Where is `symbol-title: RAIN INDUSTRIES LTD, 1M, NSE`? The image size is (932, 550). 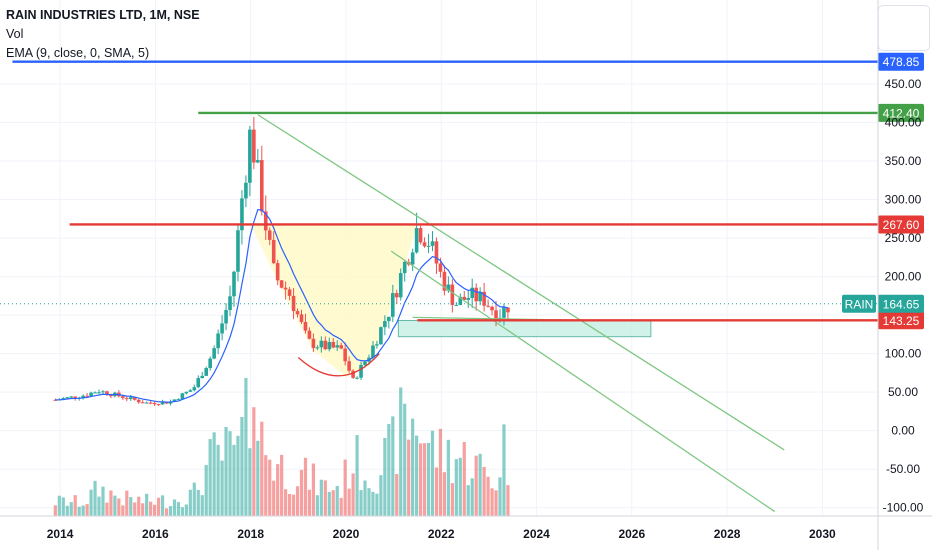 symbol-title: RAIN INDUSTRIES LTD, 1M, NSE is located at coordinates (103, 15).